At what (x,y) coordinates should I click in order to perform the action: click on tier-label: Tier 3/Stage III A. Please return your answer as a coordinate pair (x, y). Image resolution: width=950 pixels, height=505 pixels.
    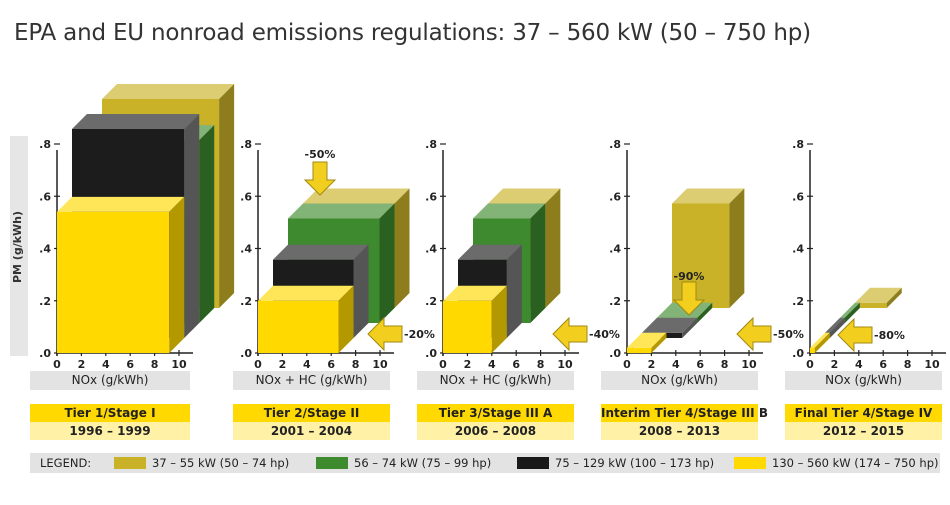
    Looking at the image, I should click on (495, 413).